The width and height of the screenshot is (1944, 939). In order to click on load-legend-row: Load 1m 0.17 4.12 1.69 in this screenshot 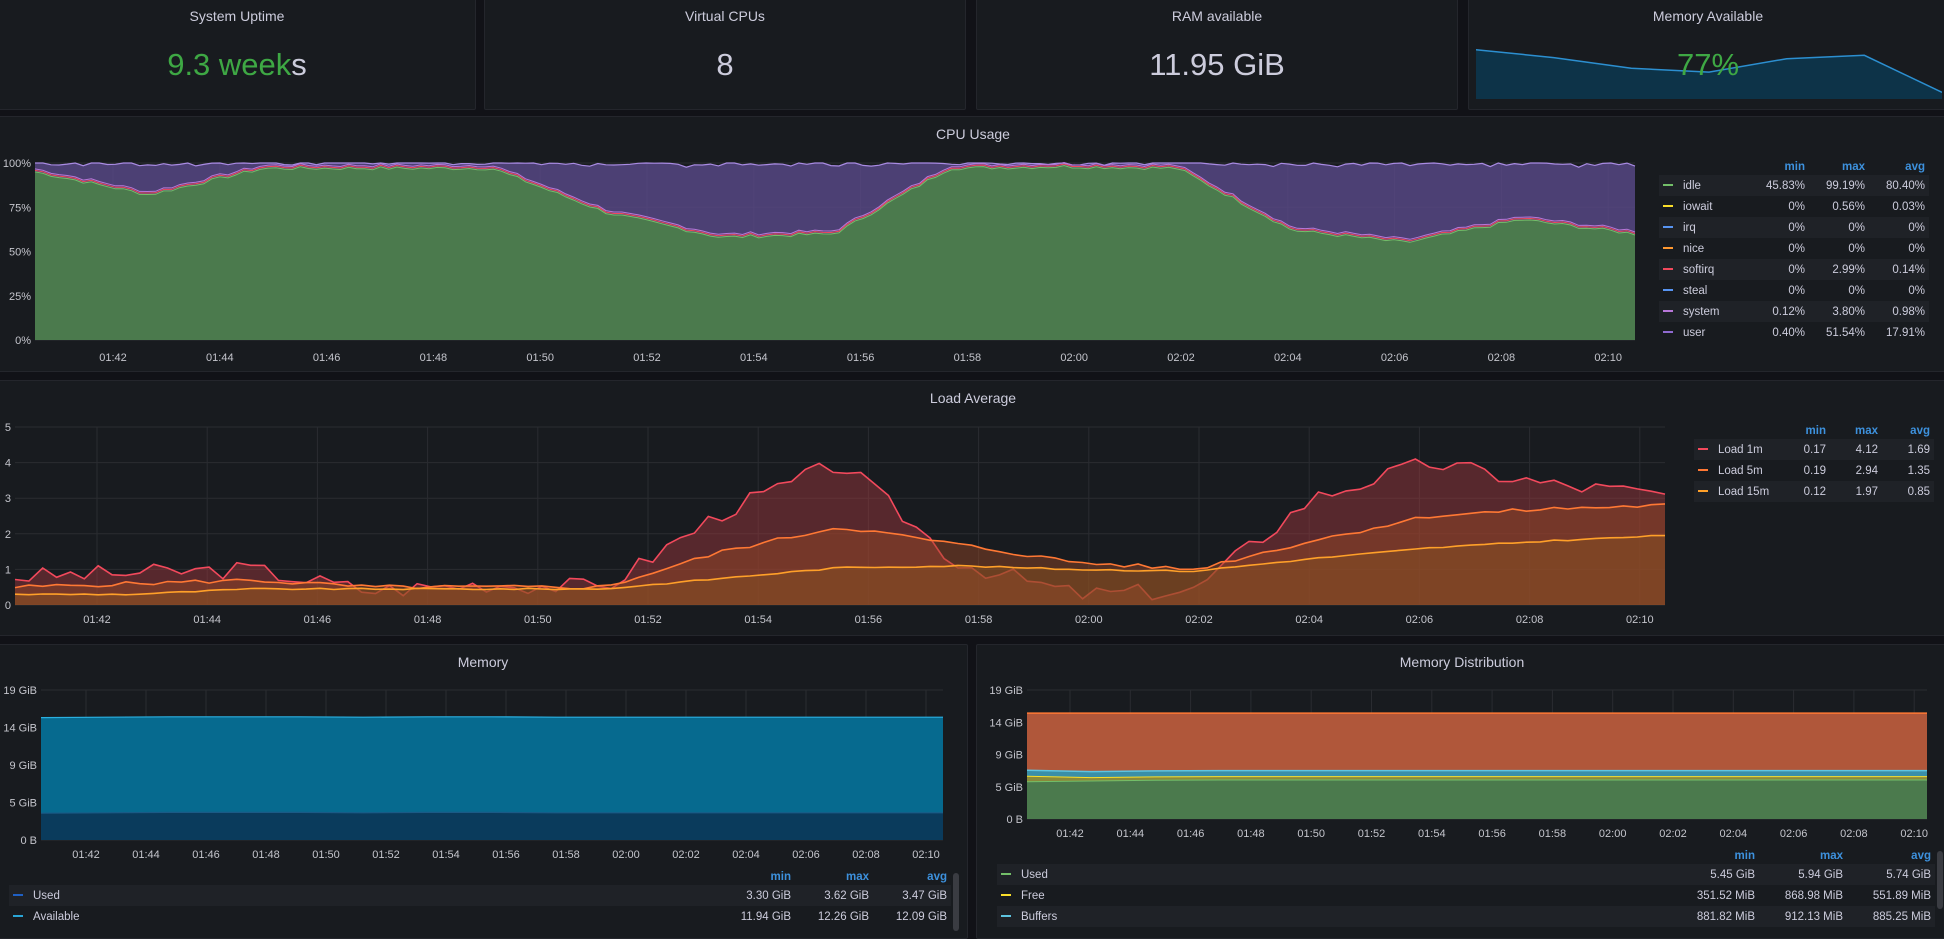, I will do `click(1814, 449)`.